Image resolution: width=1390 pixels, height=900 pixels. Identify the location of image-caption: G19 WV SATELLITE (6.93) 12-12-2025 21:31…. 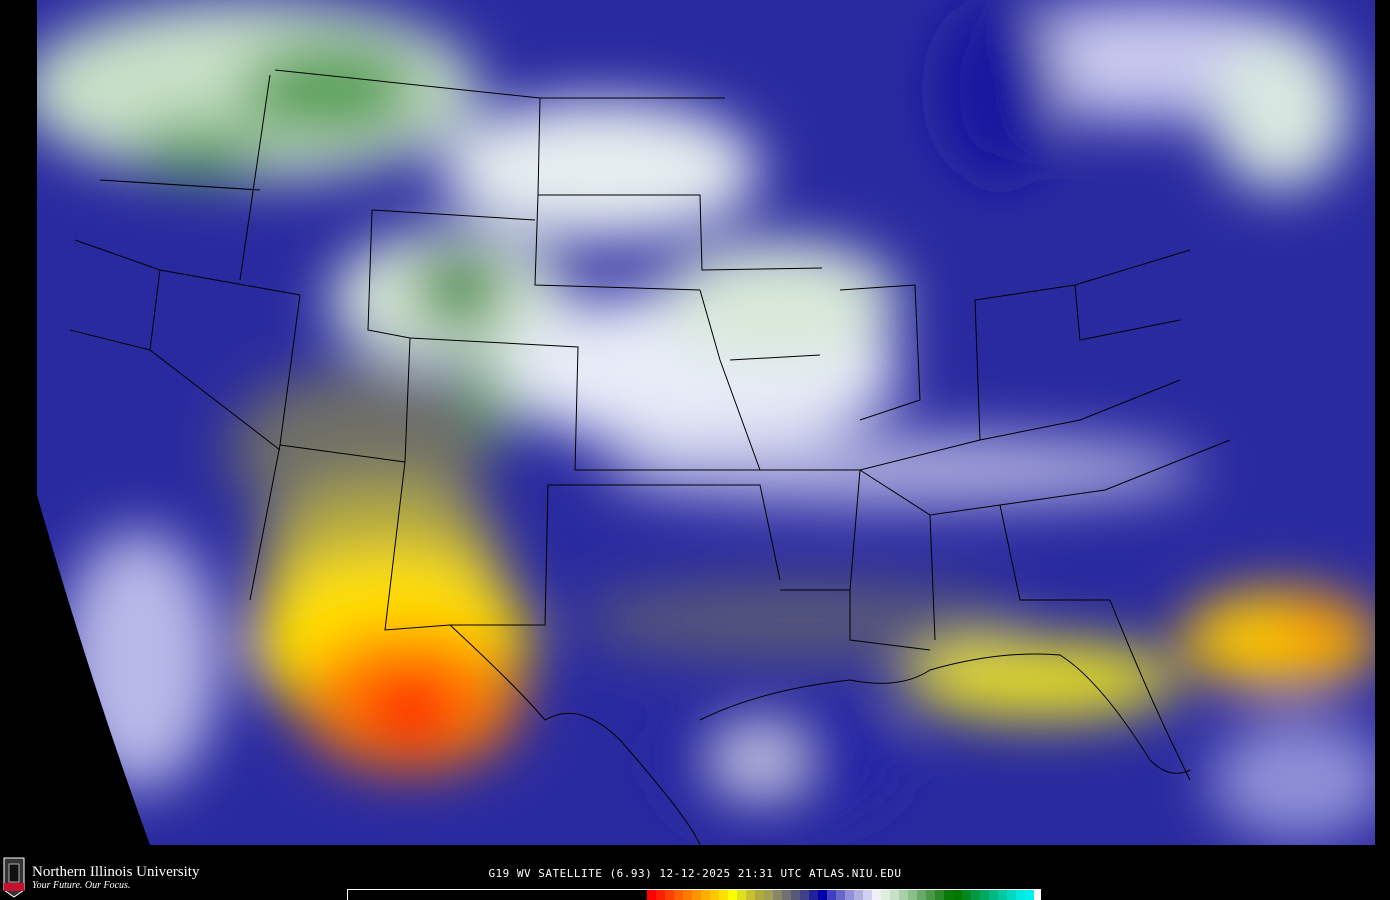
(695, 873).